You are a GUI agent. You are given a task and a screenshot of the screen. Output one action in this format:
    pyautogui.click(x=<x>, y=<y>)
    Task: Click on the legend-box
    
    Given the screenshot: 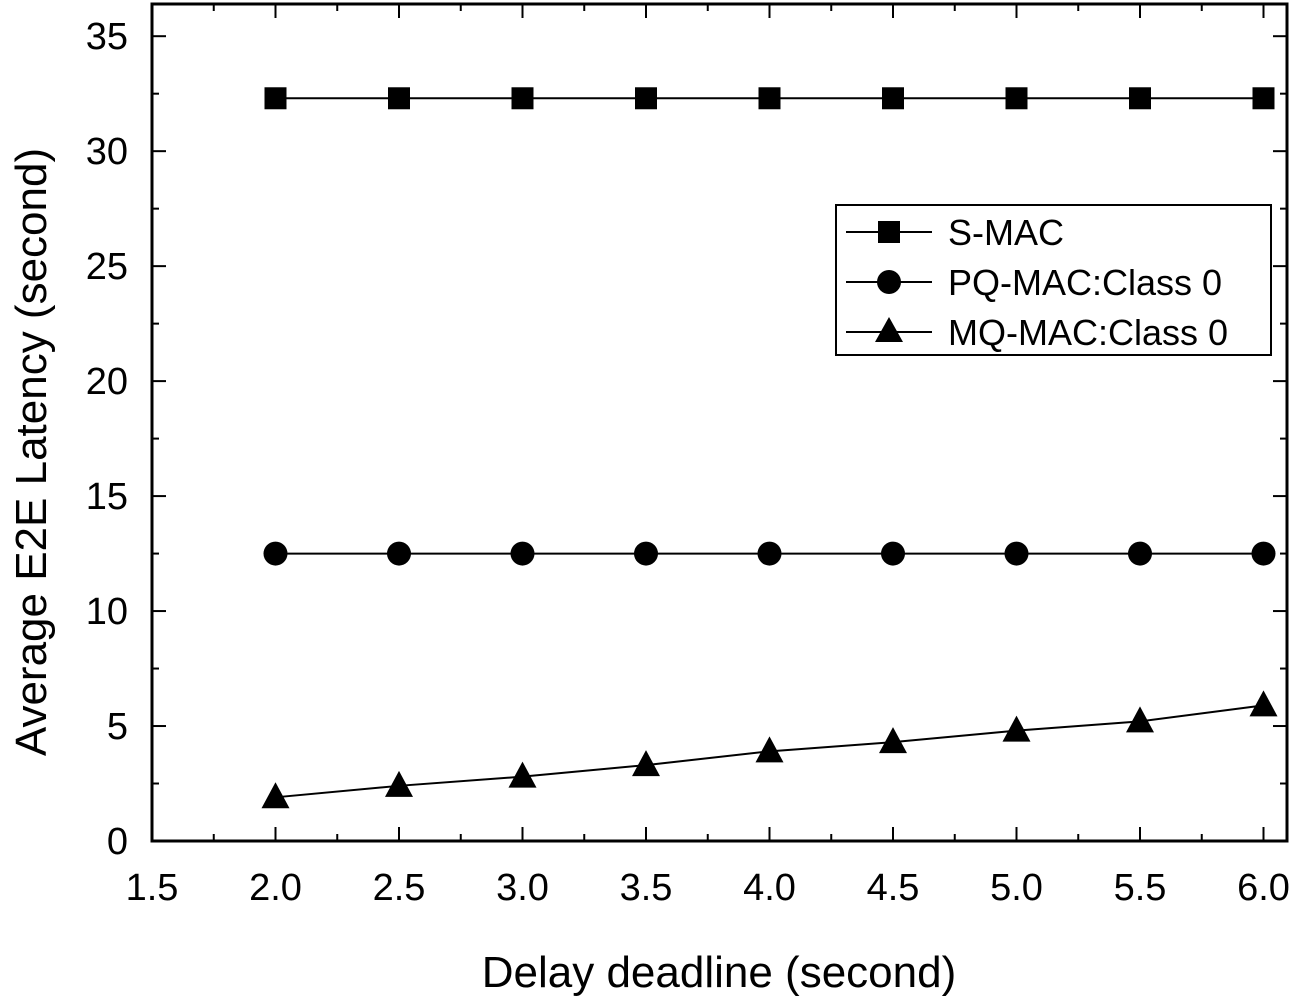 What is the action you would take?
    pyautogui.click(x=1053, y=280)
    